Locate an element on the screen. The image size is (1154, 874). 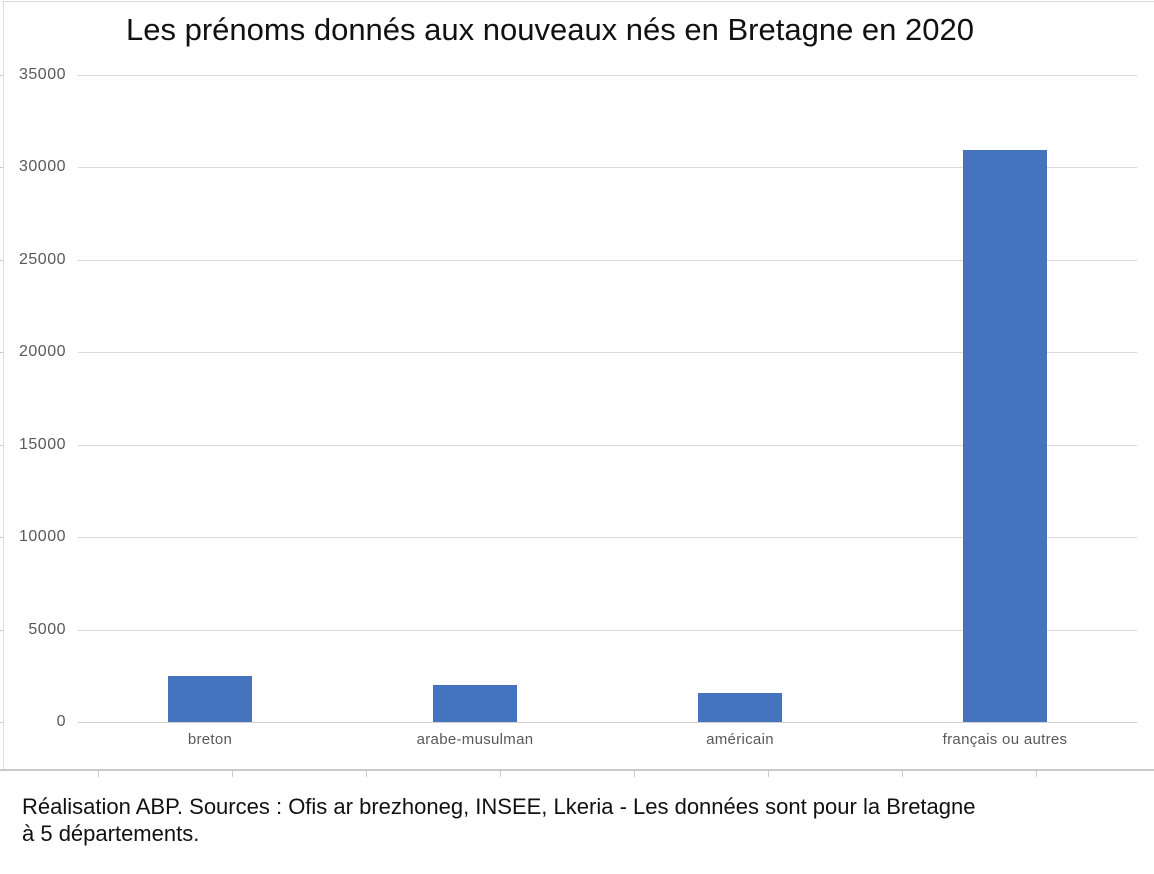
y-axis-label-35000: 35000 is located at coordinates (42, 74).